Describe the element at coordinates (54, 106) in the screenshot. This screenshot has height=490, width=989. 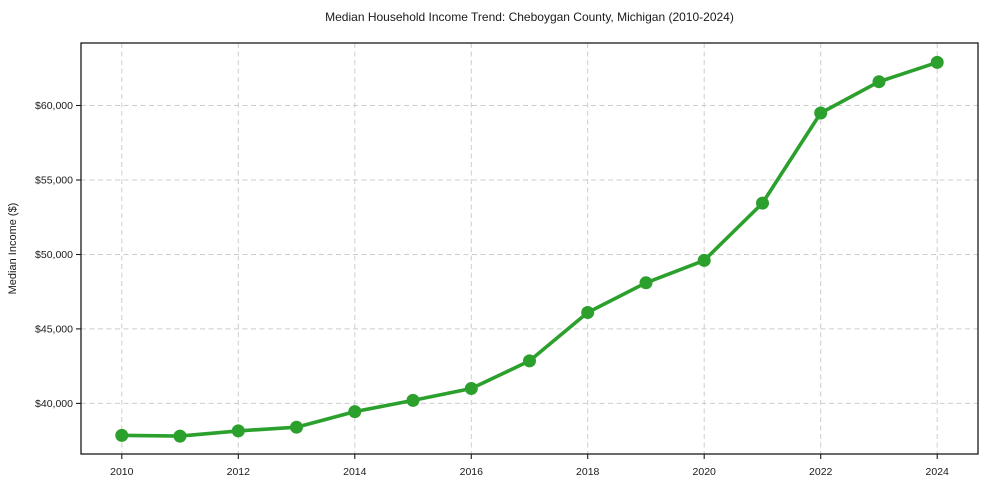
I see `y-tick-label: $60,000` at that location.